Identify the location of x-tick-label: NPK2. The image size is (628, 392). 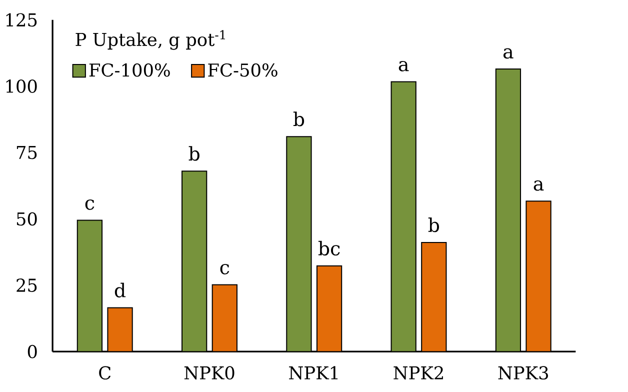
(418, 373).